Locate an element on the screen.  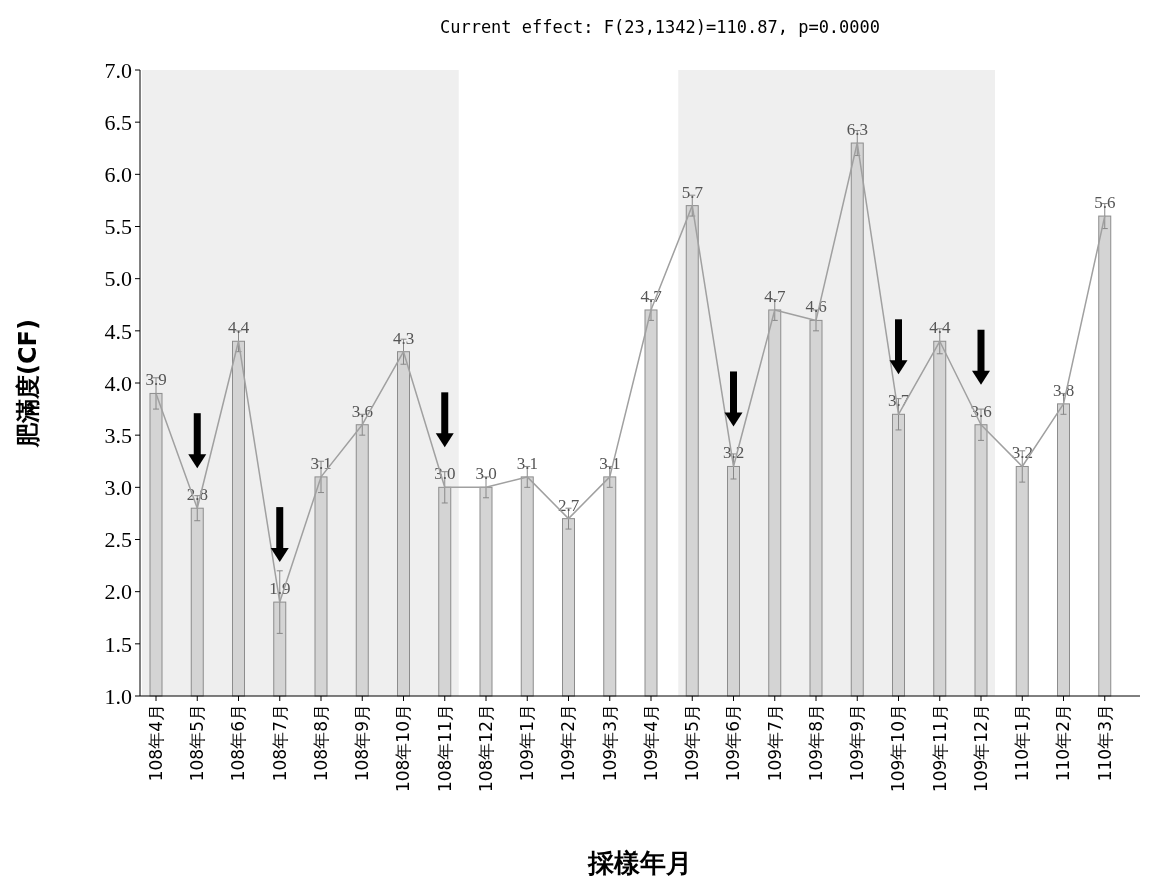
x-tick-label: 109年12月 is located at coordinates (980, 748).